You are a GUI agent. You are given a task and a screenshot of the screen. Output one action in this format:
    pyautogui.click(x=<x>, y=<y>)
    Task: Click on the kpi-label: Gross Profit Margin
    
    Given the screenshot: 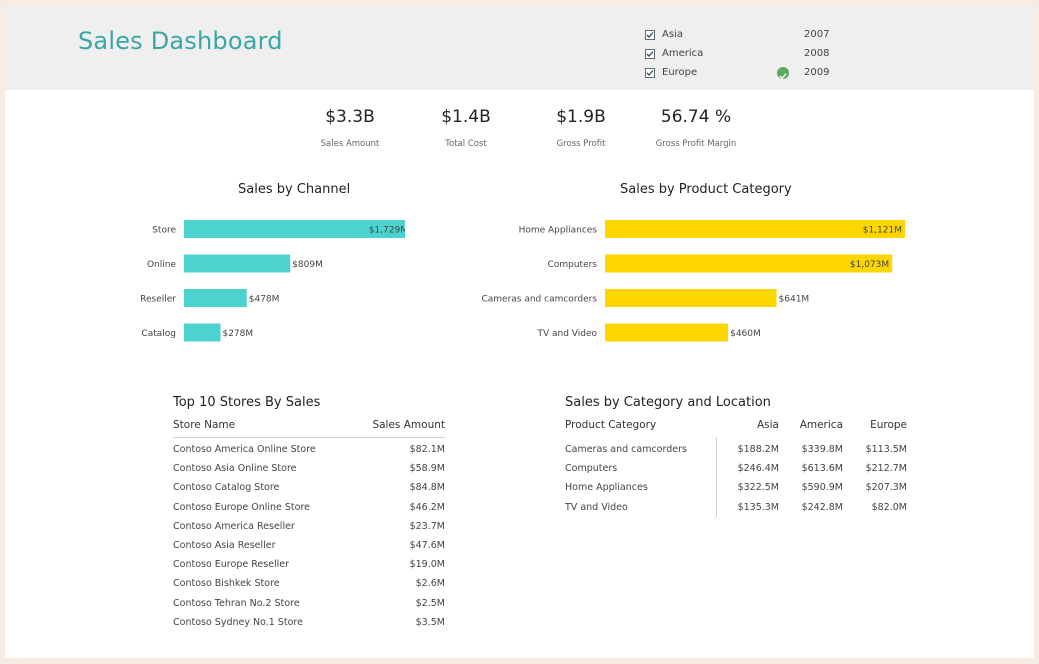 What is the action you would take?
    pyautogui.click(x=696, y=144)
    